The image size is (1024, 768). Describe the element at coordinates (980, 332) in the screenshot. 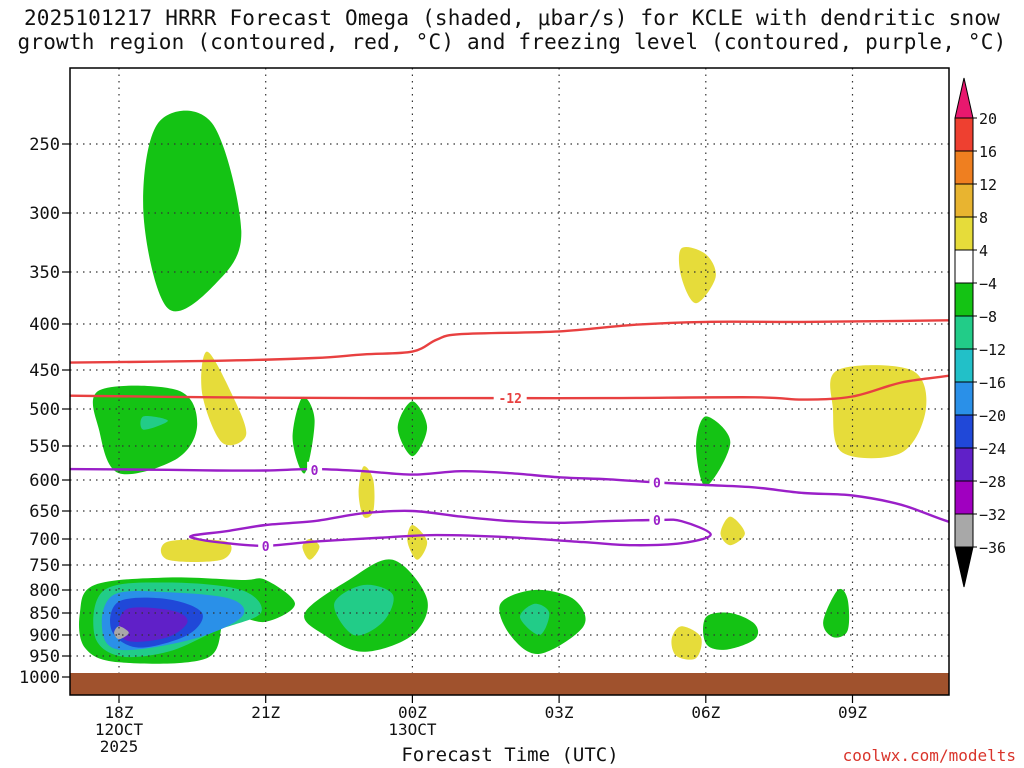

I see `colorbar: 20 16 12 8 4 −4 −8 −12 −16 −20 −24 −28 −32 −36` at that location.